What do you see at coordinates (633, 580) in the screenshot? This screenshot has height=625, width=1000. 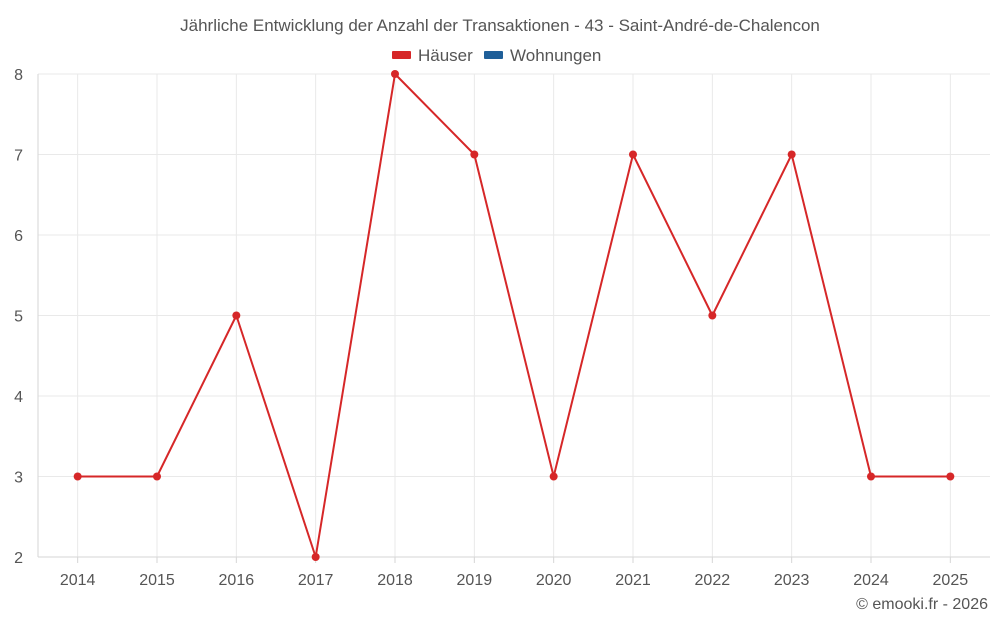 I see `x-tick-label: 2021` at bounding box center [633, 580].